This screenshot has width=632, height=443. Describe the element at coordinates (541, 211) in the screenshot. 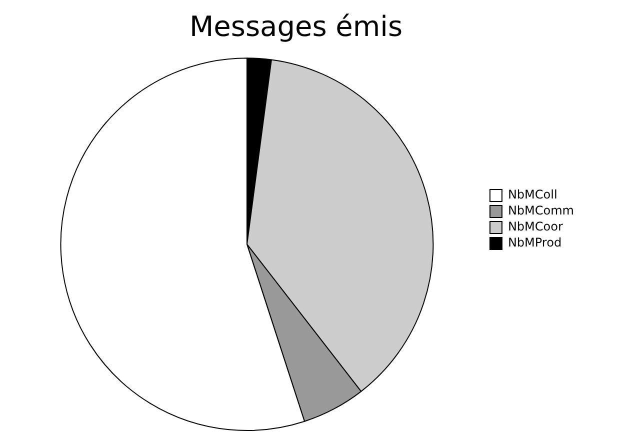

I see `legend-label: NbMComm` at that location.